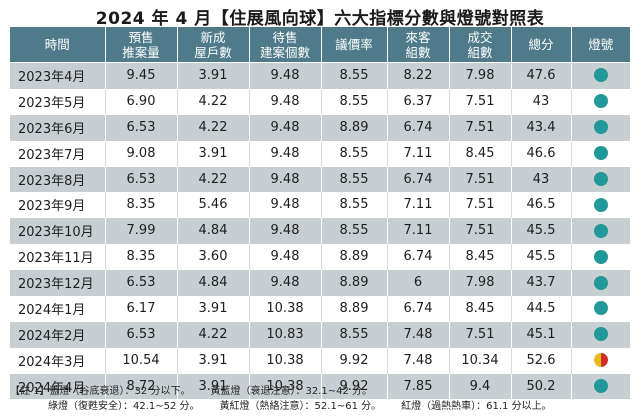  What do you see at coordinates (141, 256) in the screenshot?
I see `cell-presale: 8.35` at bounding box center [141, 256].